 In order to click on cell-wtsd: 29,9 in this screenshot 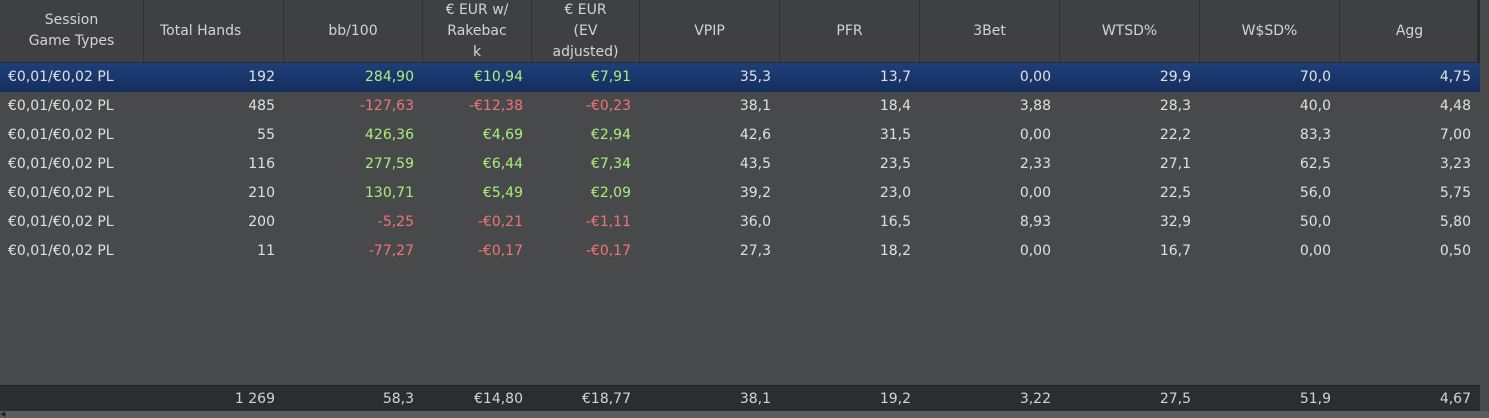, I will do `click(1175, 77)`.